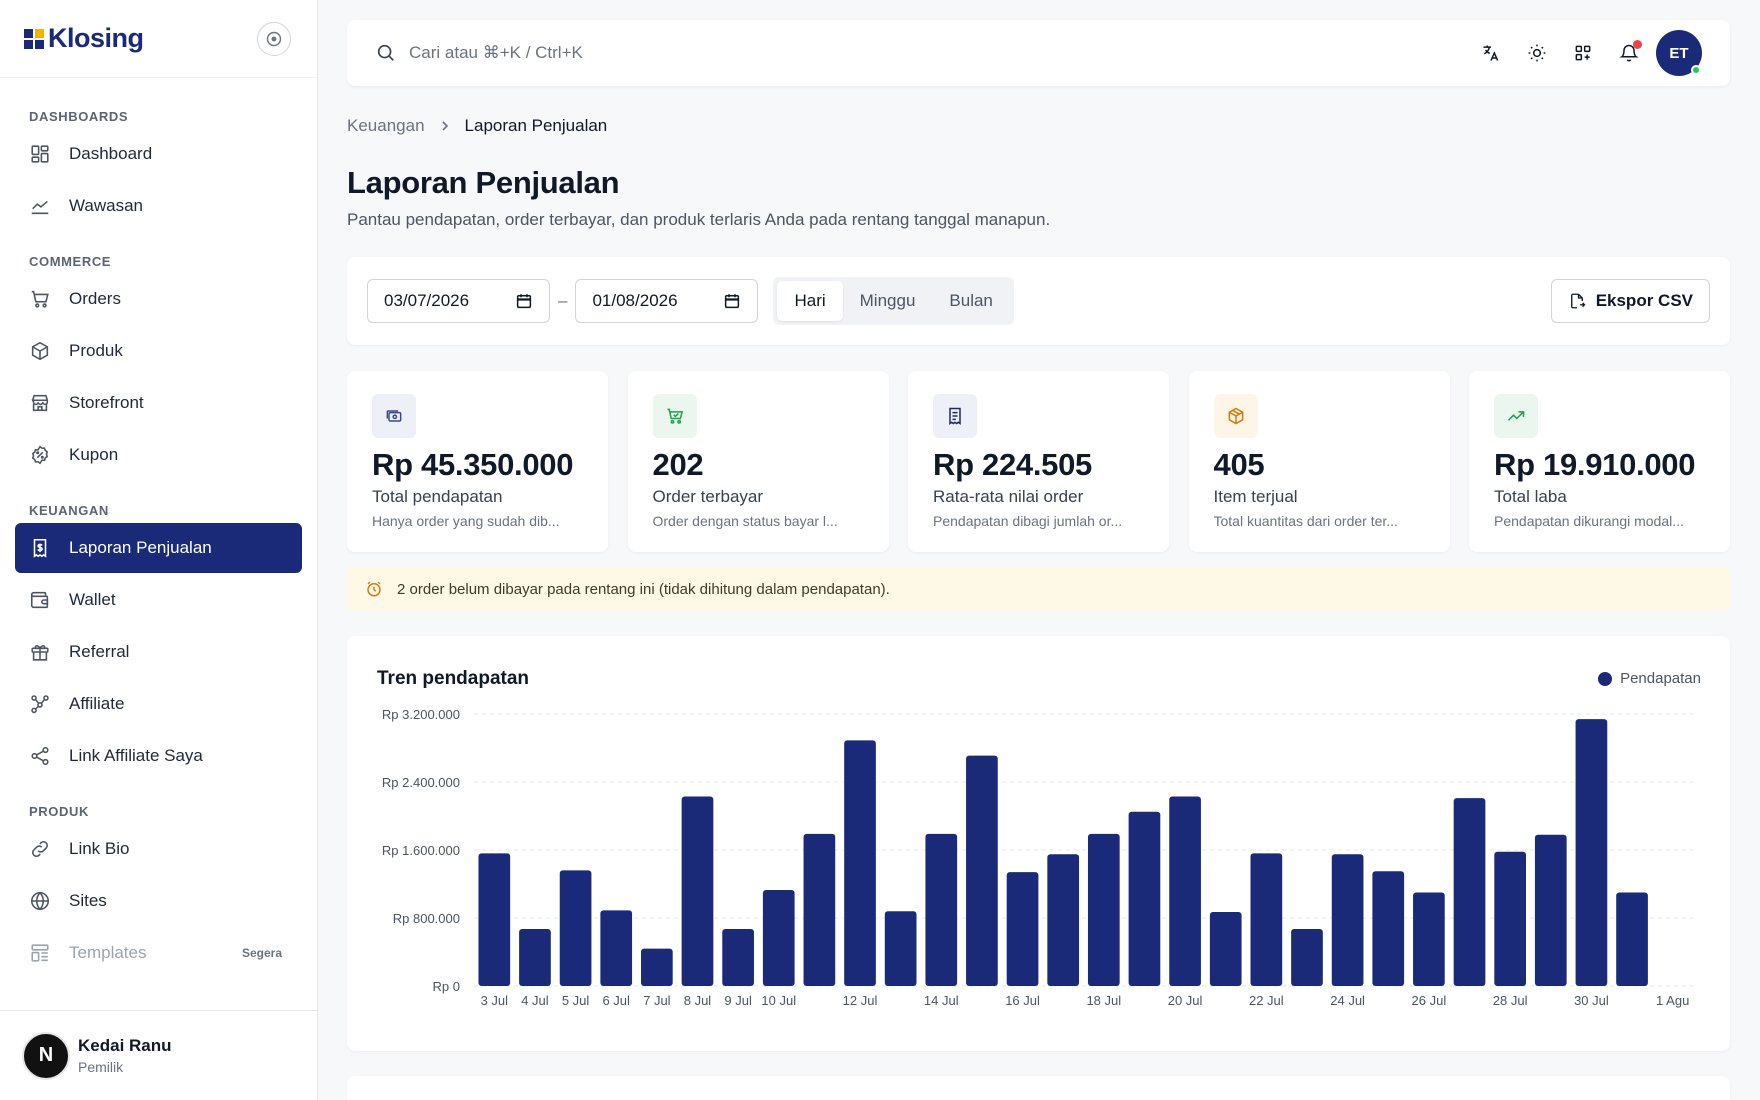 This screenshot has height=1100, width=1760. Describe the element at coordinates (437, 496) in the screenshot. I see `stat-label: Total pendapatan` at that location.